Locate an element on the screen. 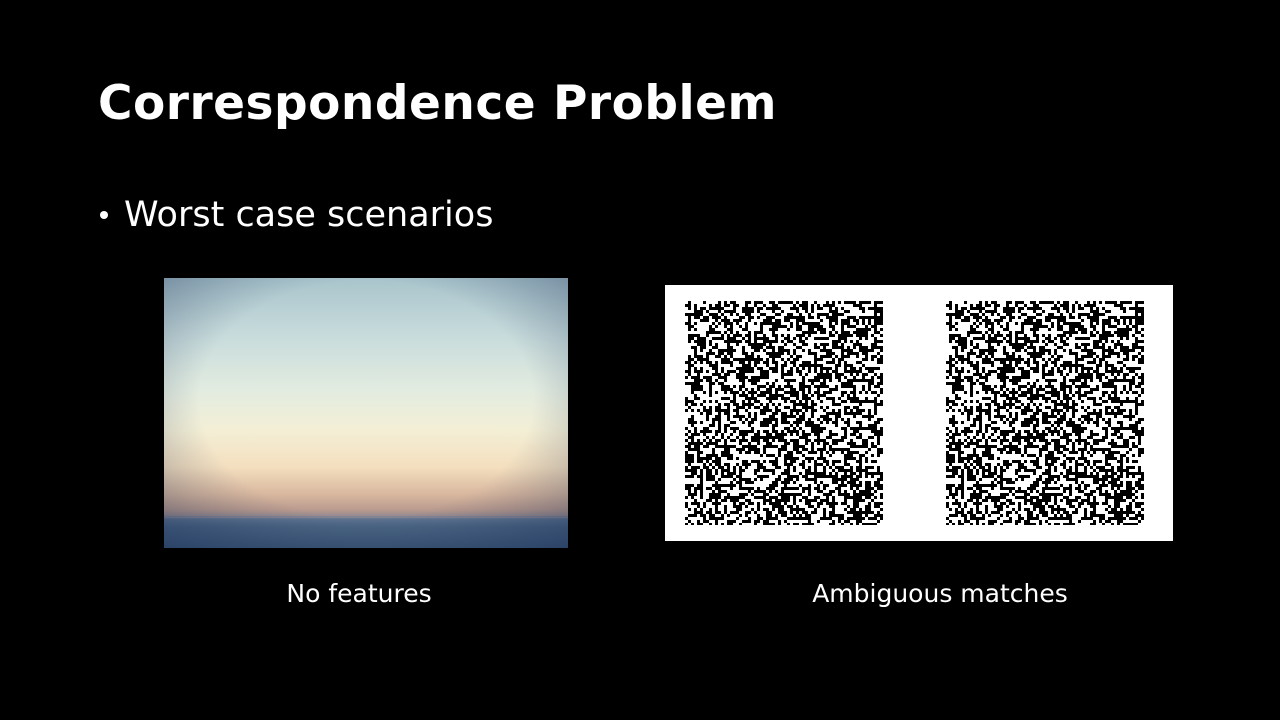 The image size is (1280, 720). image-vignette is located at coordinates (366, 413).